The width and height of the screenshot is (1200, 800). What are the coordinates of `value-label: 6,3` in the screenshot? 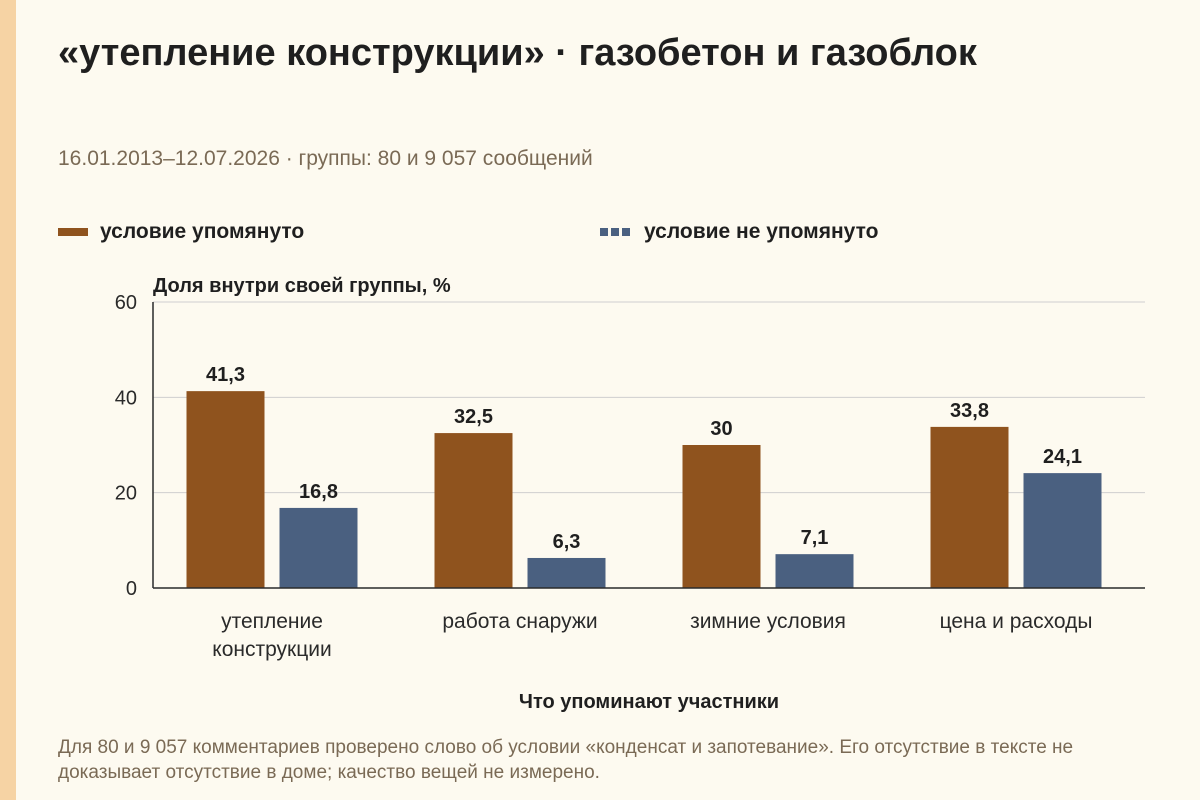 It's located at (567, 542).